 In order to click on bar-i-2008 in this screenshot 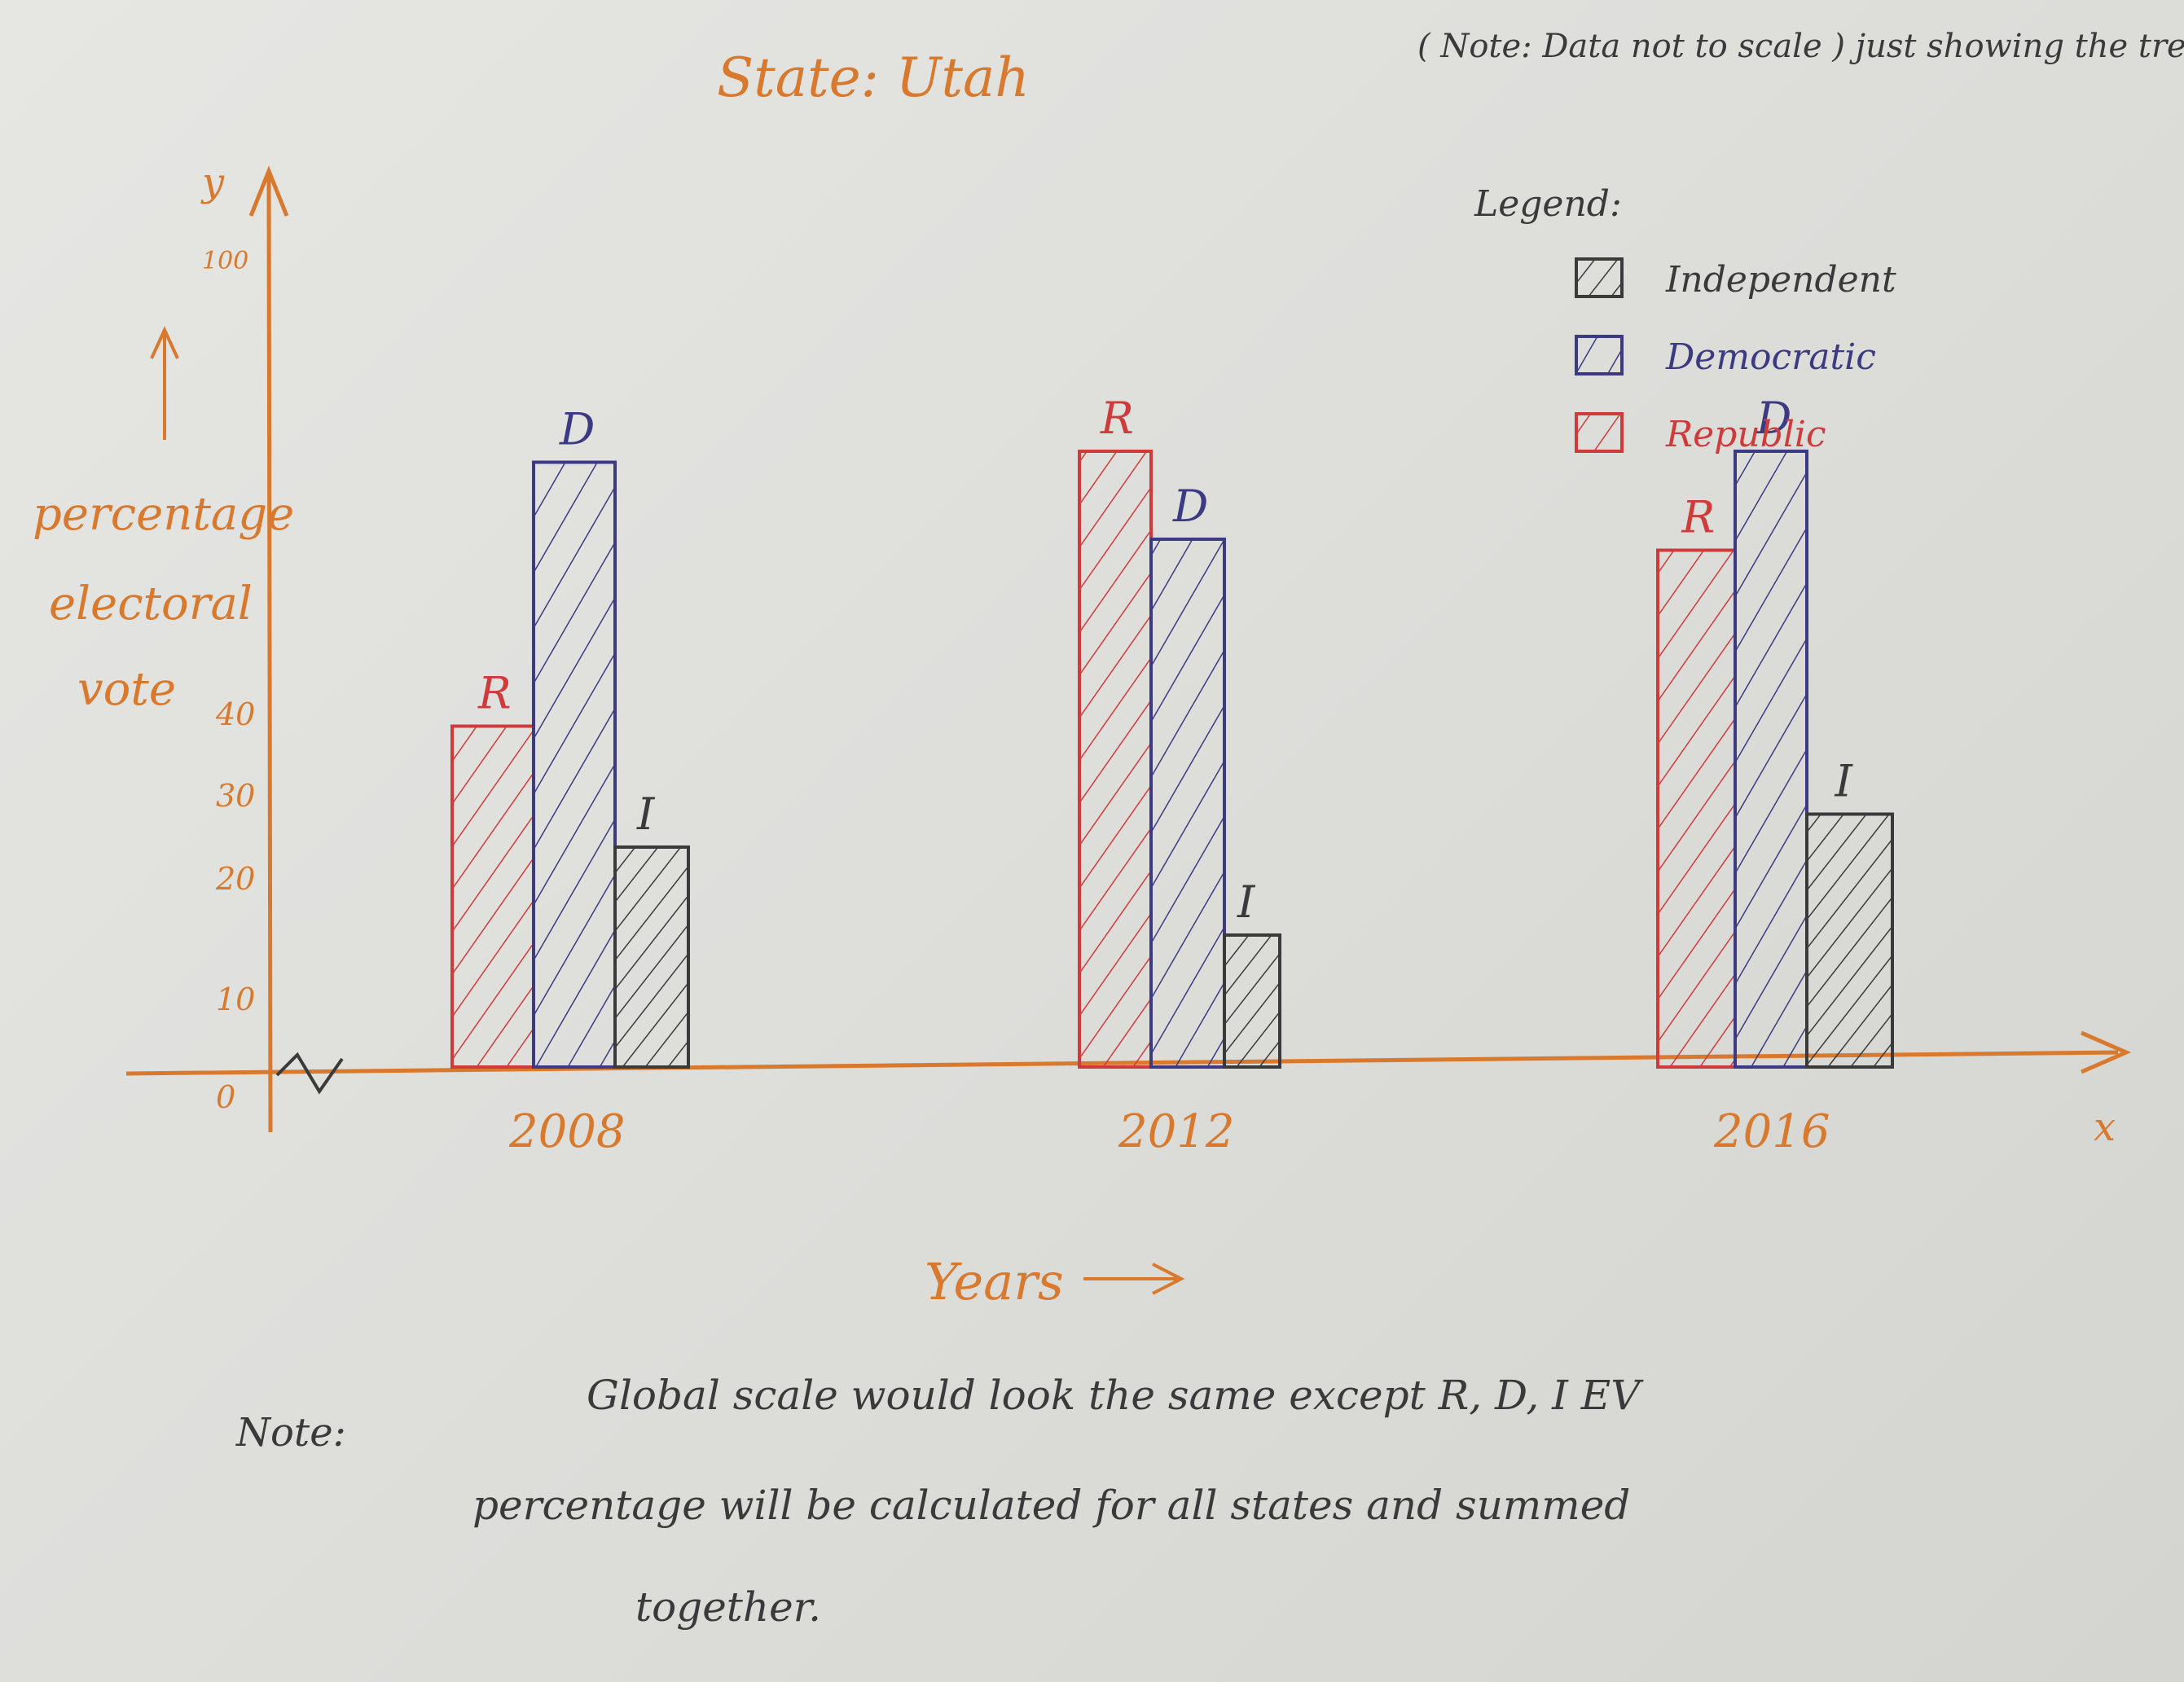, I will do `click(651, 957)`.